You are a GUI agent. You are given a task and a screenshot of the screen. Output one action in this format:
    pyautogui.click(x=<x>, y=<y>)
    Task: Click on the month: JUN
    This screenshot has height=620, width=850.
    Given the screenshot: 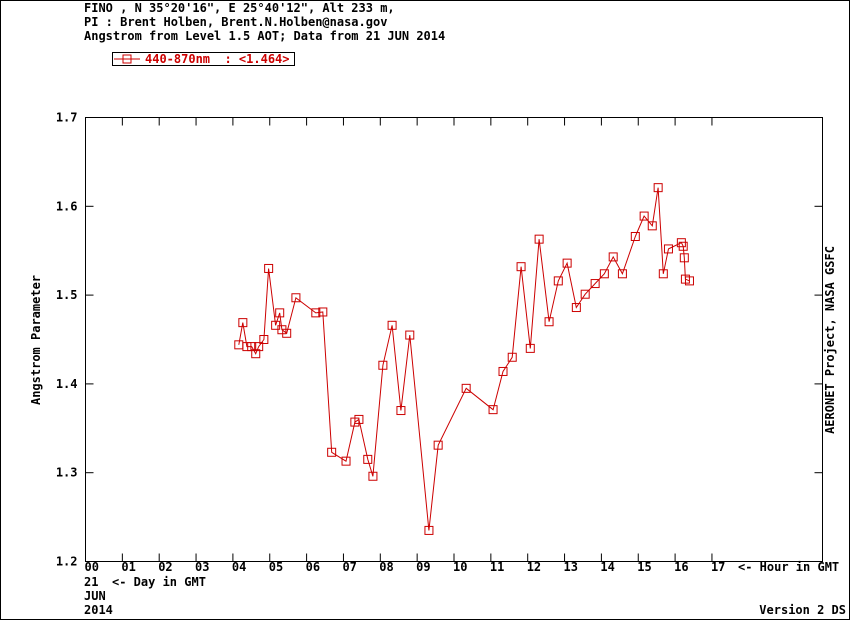 What is the action you would take?
    pyautogui.click(x=95, y=596)
    